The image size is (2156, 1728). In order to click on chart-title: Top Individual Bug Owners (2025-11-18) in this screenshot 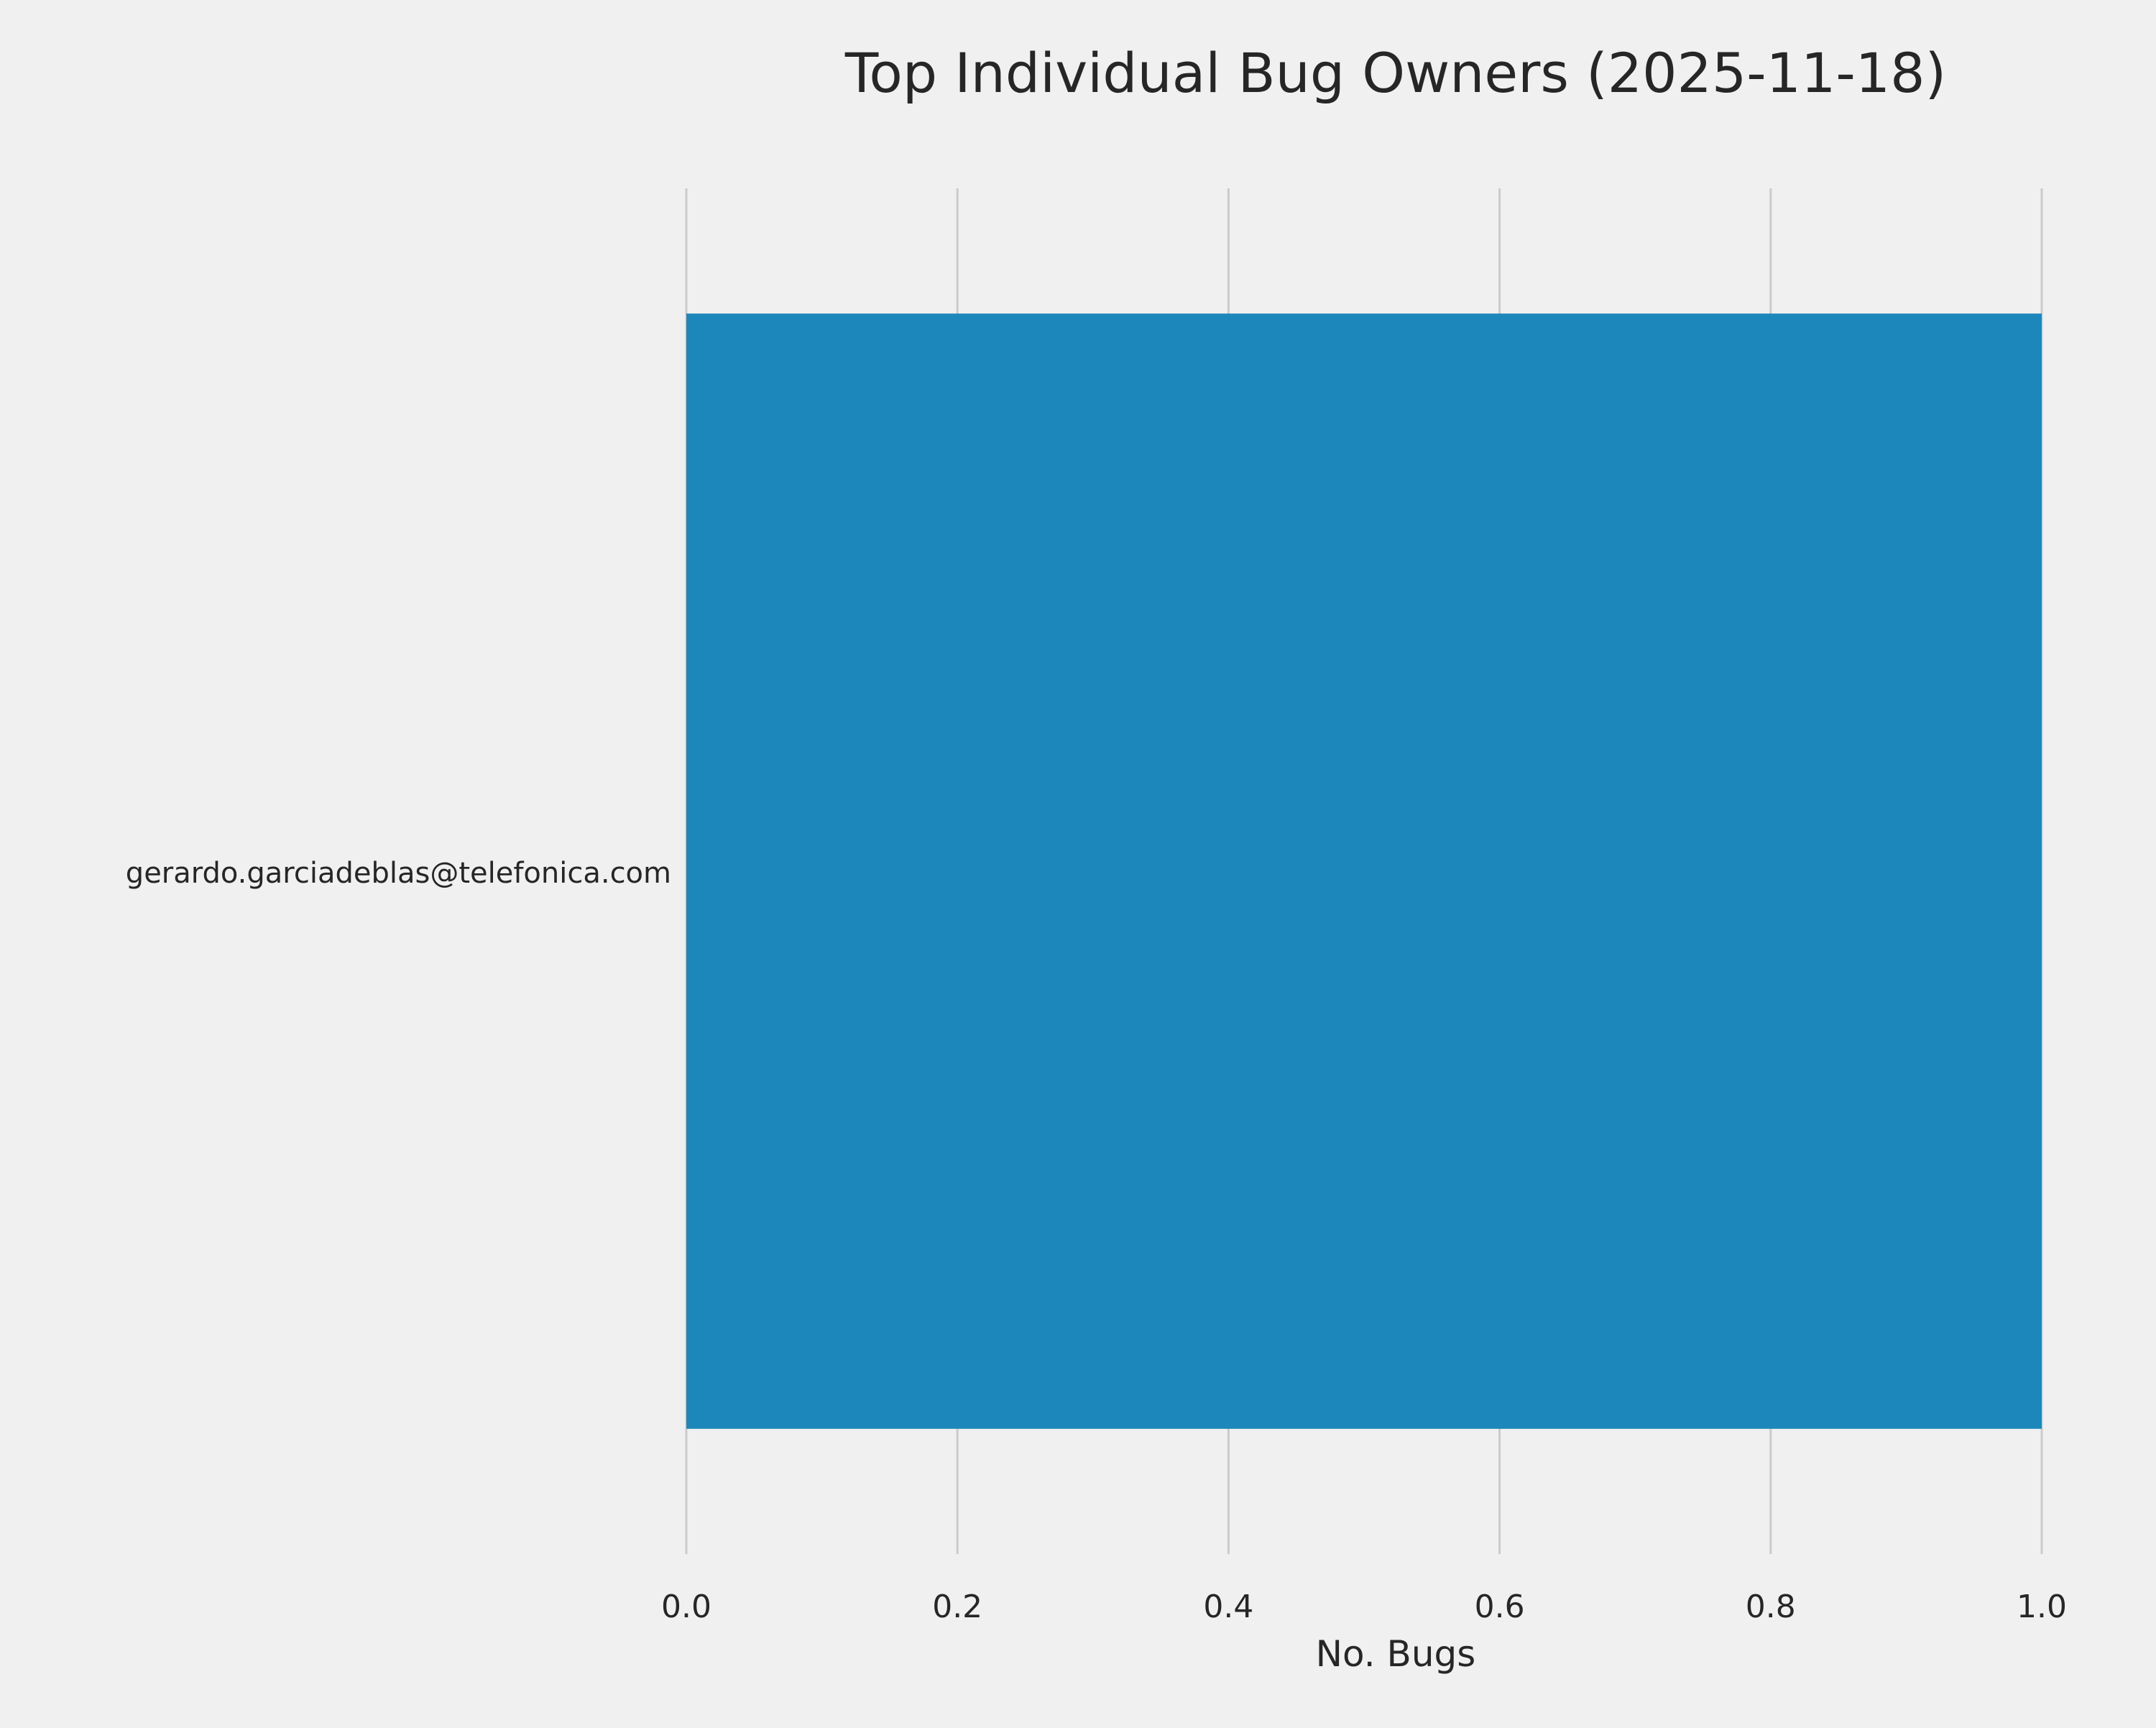, I will do `click(1395, 73)`.